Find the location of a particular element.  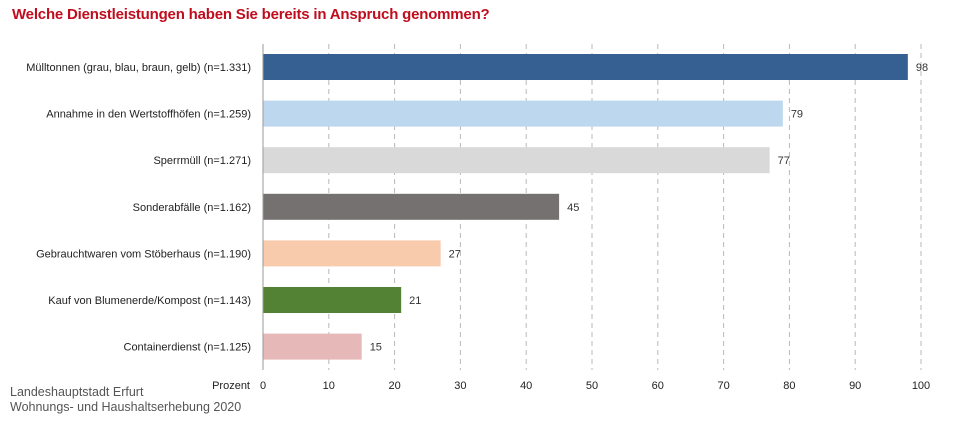

x-tick-label: 100 is located at coordinates (921, 386).